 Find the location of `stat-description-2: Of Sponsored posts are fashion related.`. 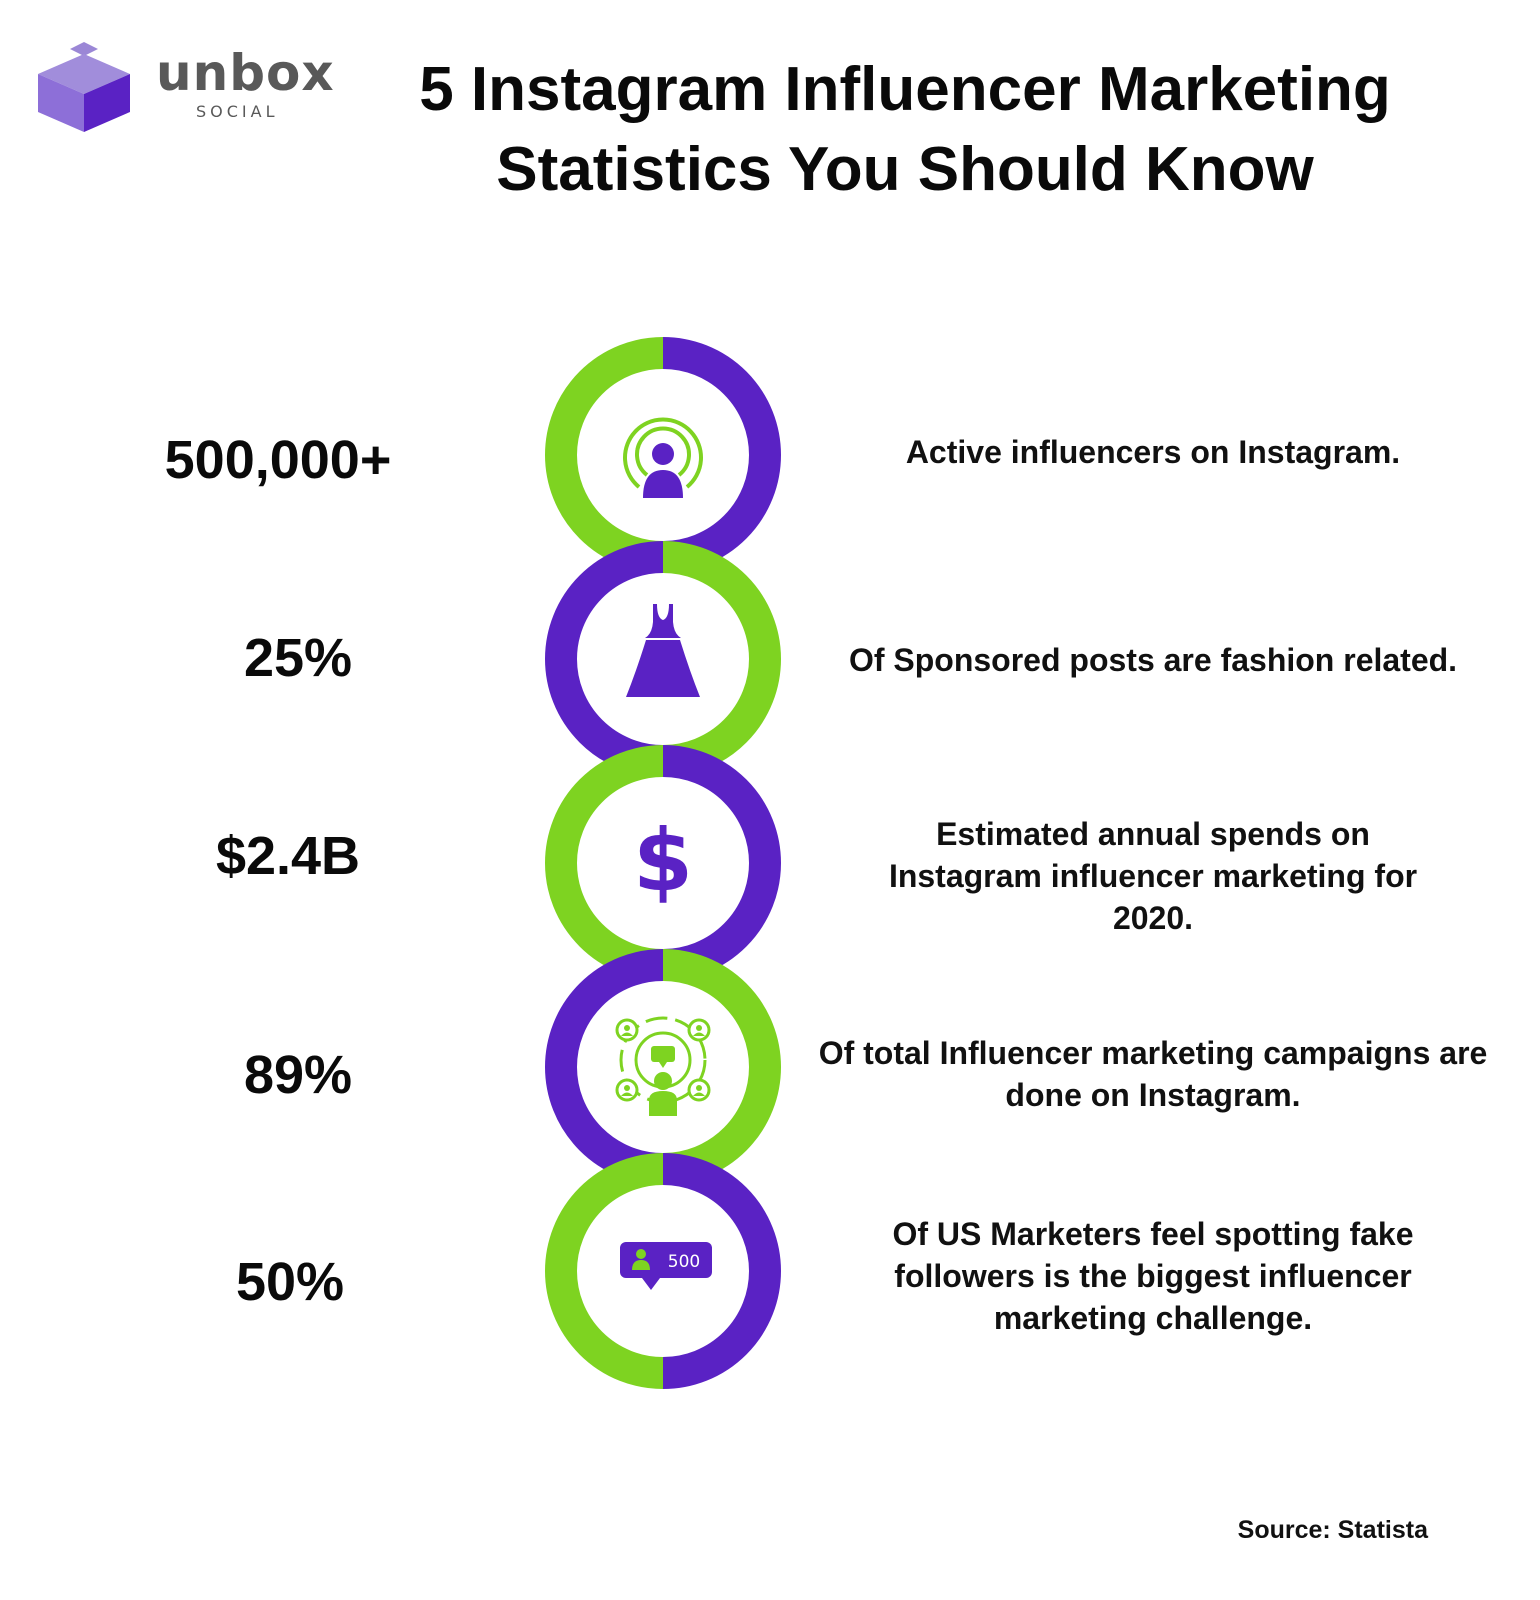

stat-description-2: Of Sponsored posts are fashion related. is located at coordinates (1153, 660).